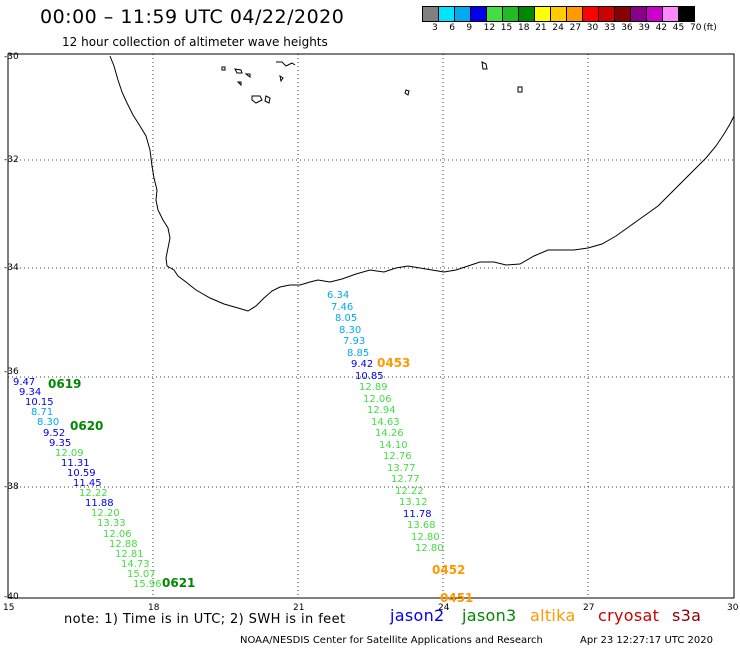 This screenshot has width=740, height=650. Describe the element at coordinates (358, 353) in the screenshot. I see `wave-height-label: 8.85` at that location.